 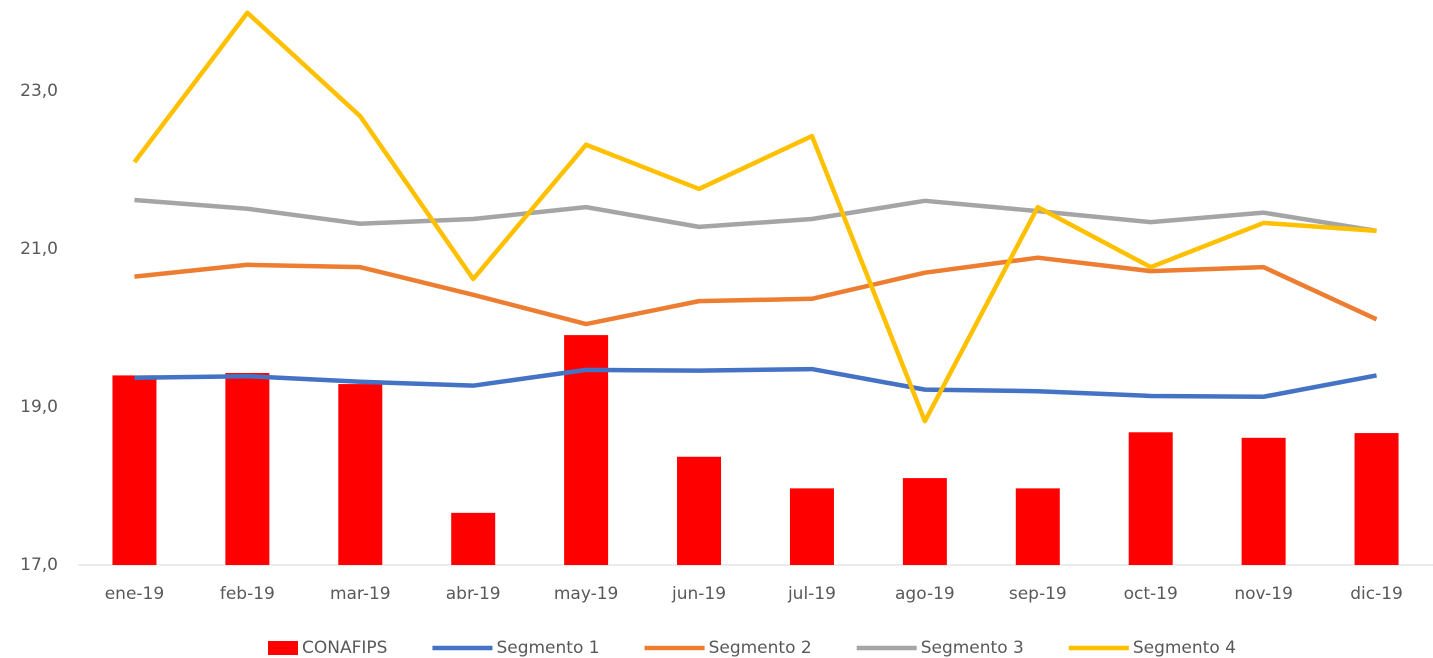 I want to click on legend-label: Segmento 2, so click(x=760, y=648).